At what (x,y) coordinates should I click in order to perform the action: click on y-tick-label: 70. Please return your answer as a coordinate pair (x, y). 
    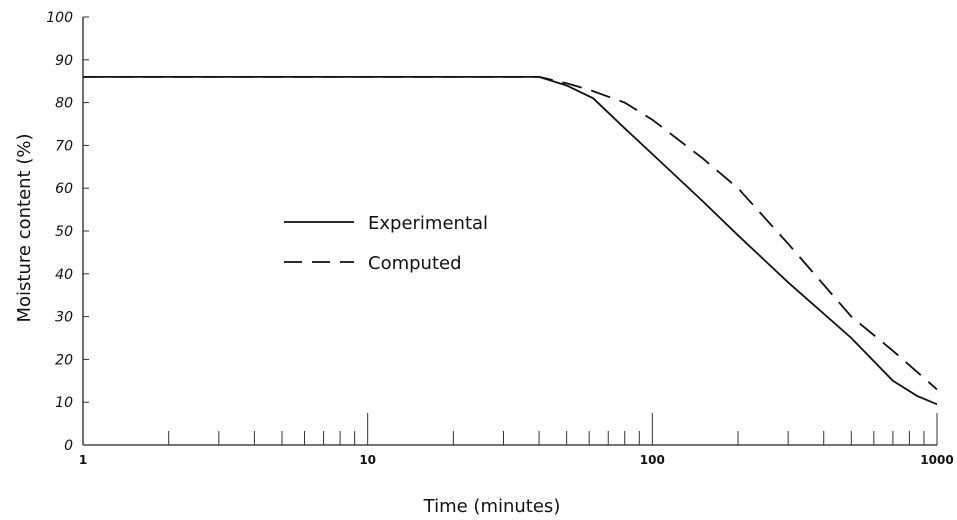
    Looking at the image, I should click on (64, 146).